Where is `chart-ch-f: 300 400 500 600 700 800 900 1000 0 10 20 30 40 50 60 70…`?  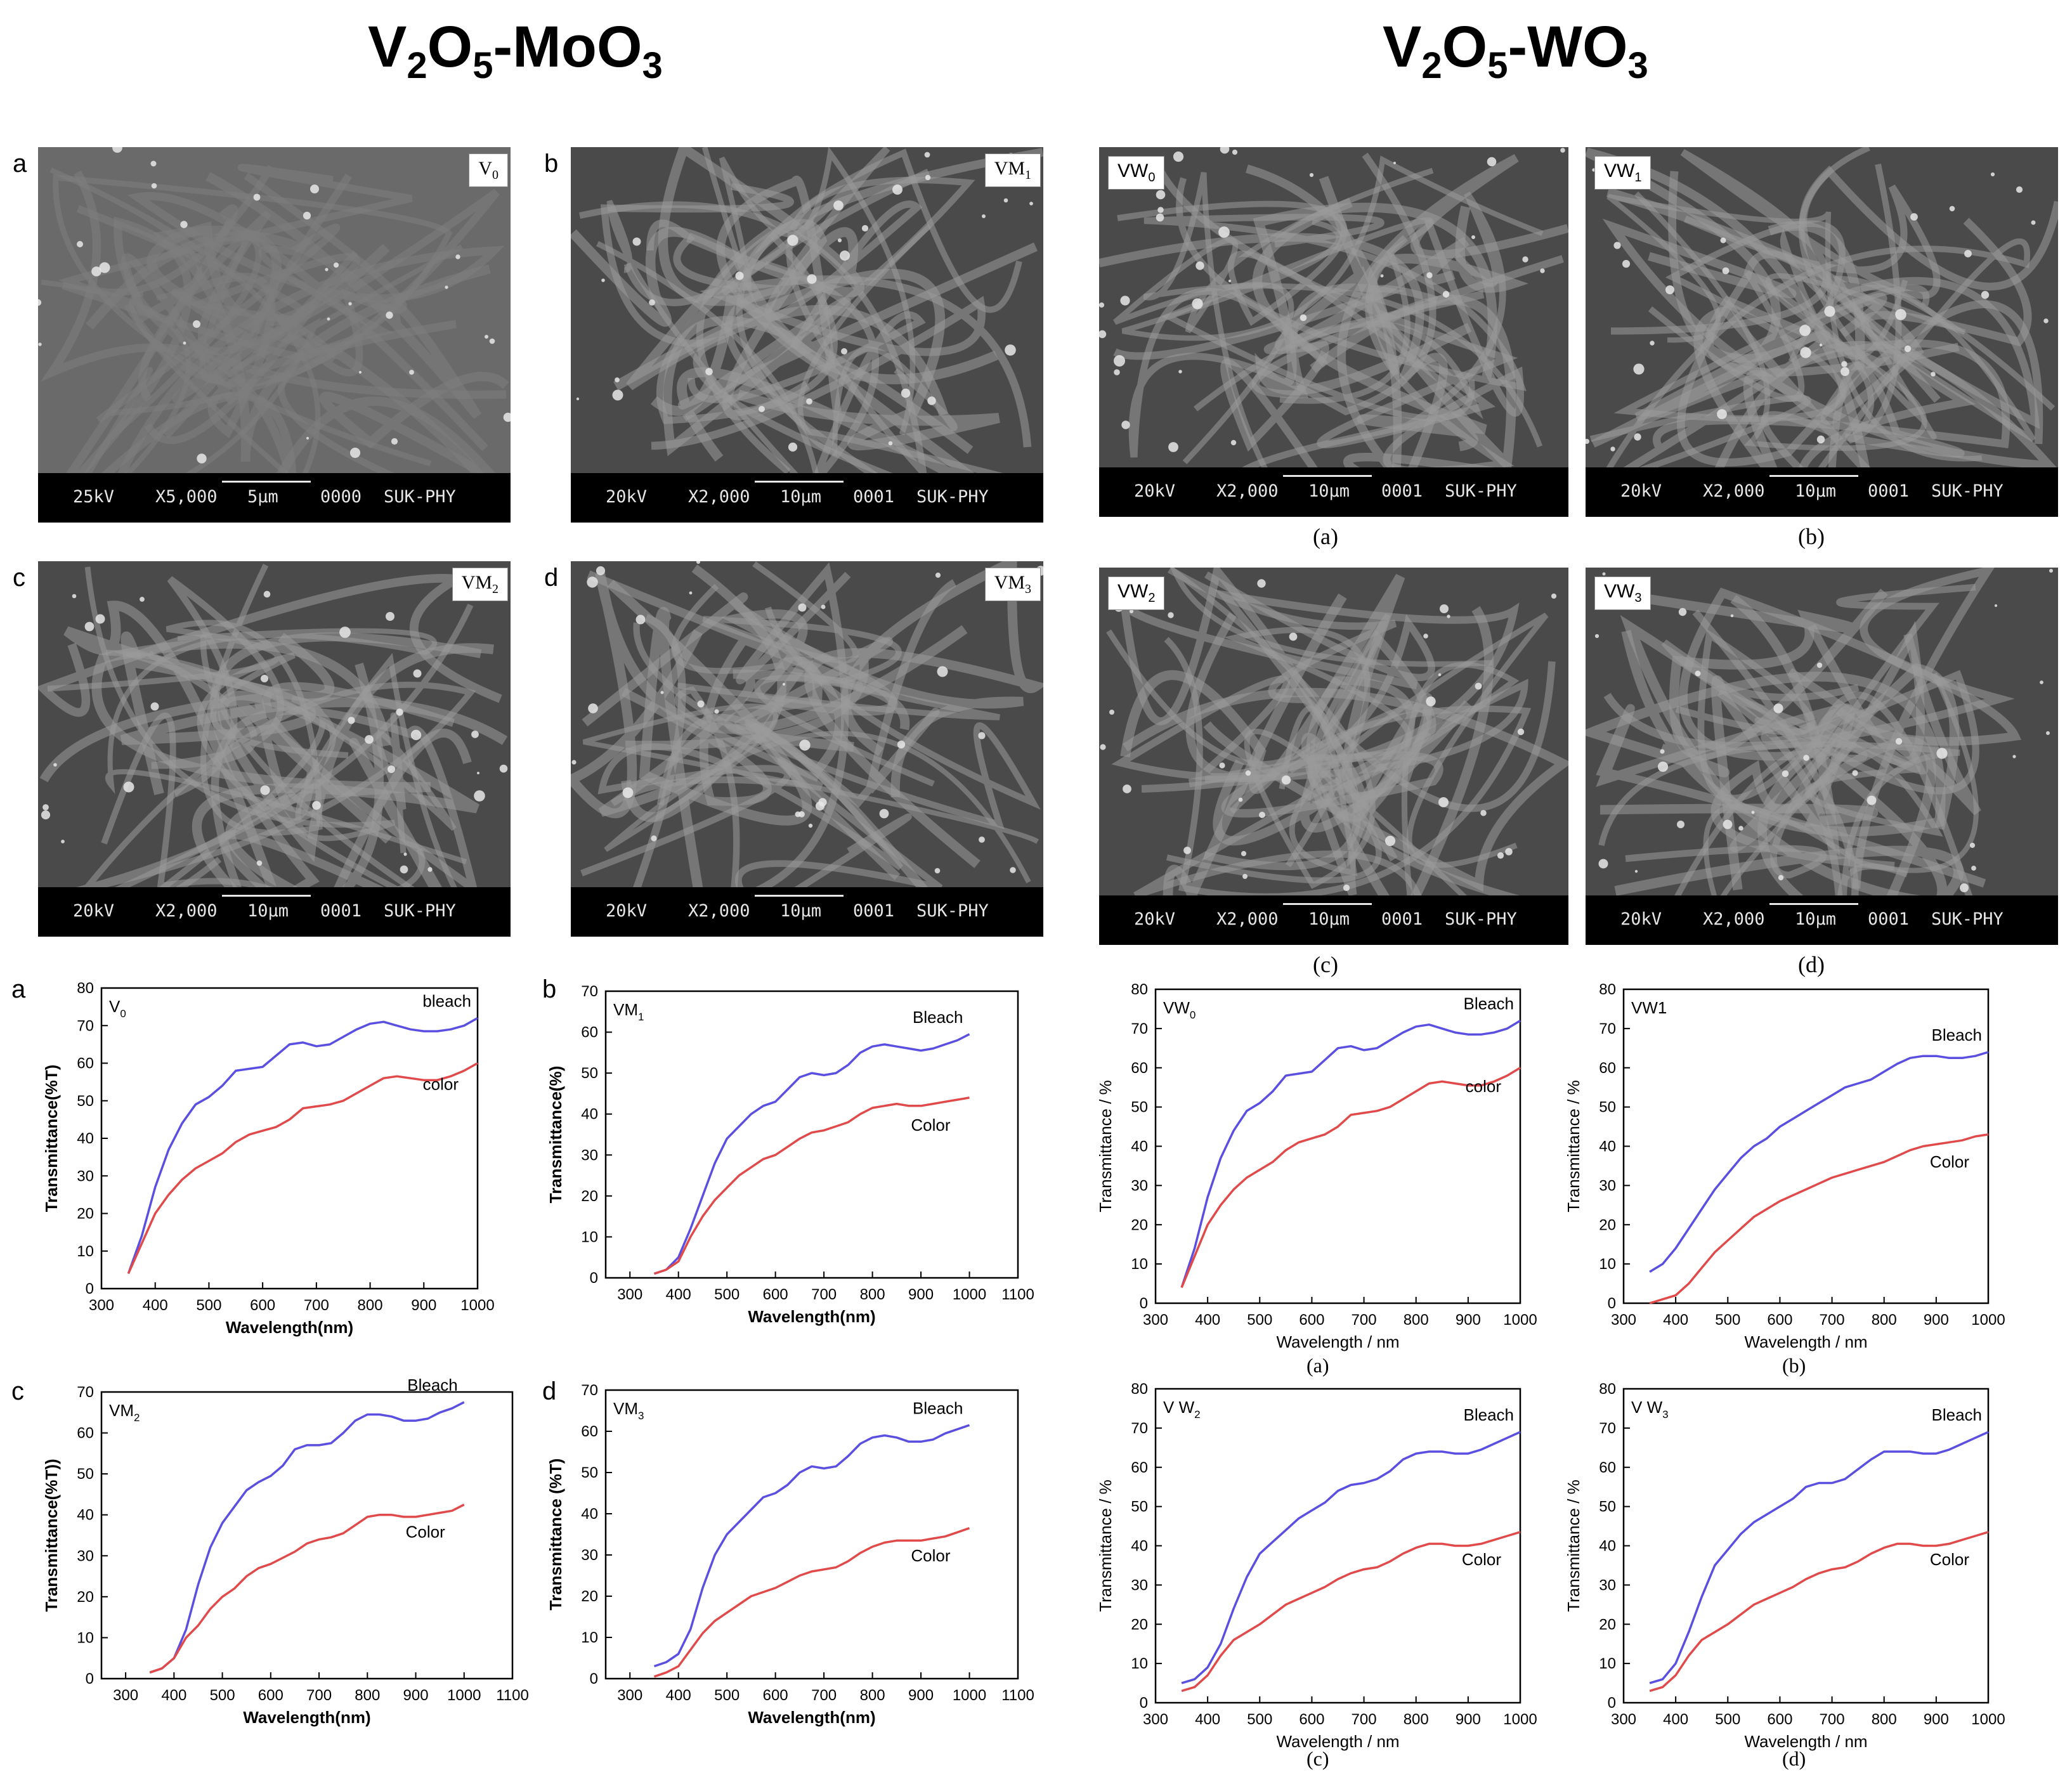
chart-ch-f: 300 400 500 600 700 800 900 1000 0 10 20 30 40 50 60 70… is located at coordinates (1784, 1166).